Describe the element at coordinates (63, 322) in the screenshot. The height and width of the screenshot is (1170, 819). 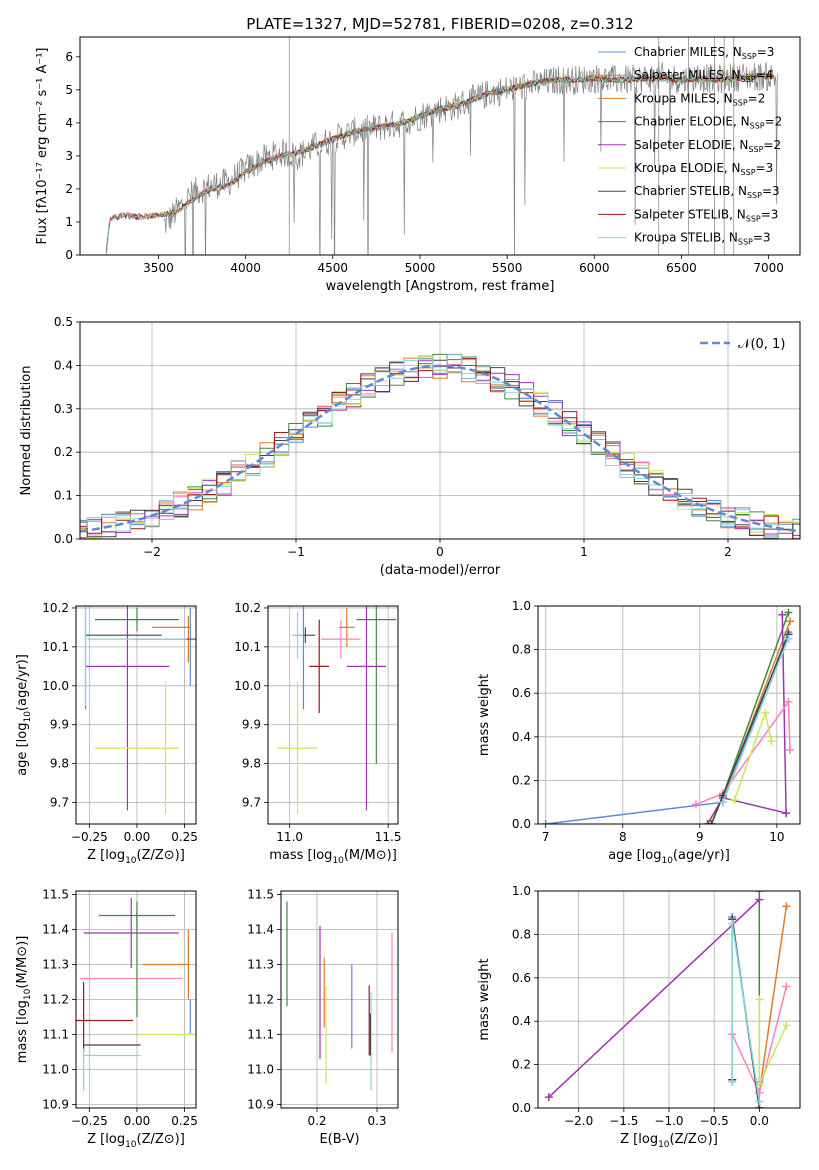
I see `y-tick-label: 0.5` at that location.